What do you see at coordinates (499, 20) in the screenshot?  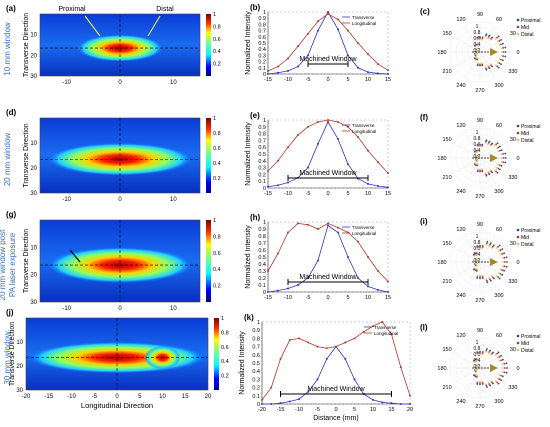 I see `polar-angle-label: 60` at bounding box center [499, 20].